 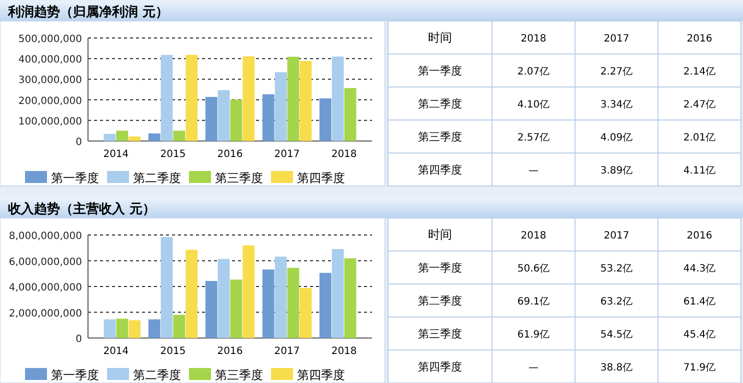 What do you see at coordinates (616, 105) in the screenshot?
I see `text: 3.34亿` at bounding box center [616, 105].